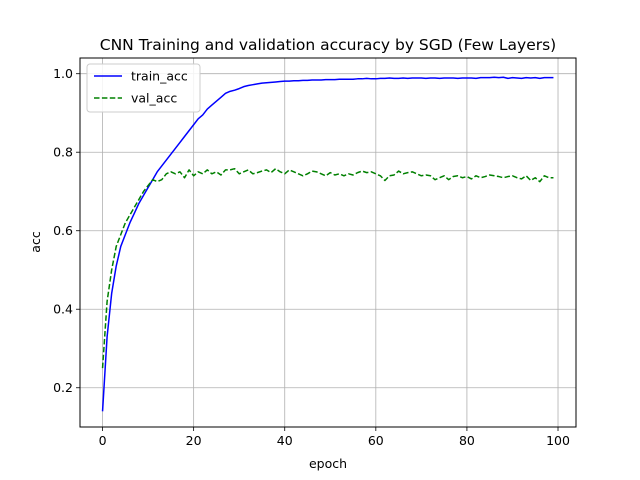 This screenshot has width=640, height=480. What do you see at coordinates (63, 309) in the screenshot?
I see `y-tick-label: 0.4` at bounding box center [63, 309].